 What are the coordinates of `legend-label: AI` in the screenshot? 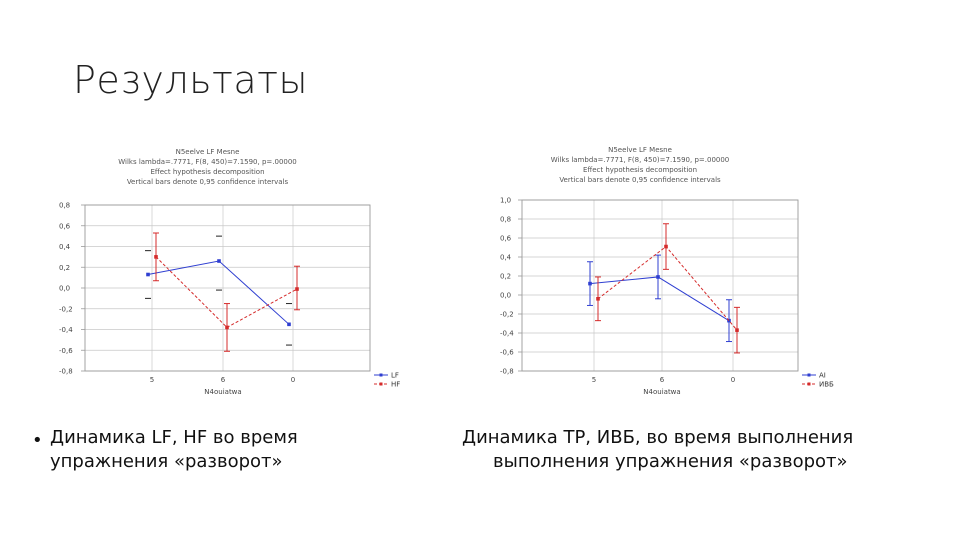 It's located at (822, 376).